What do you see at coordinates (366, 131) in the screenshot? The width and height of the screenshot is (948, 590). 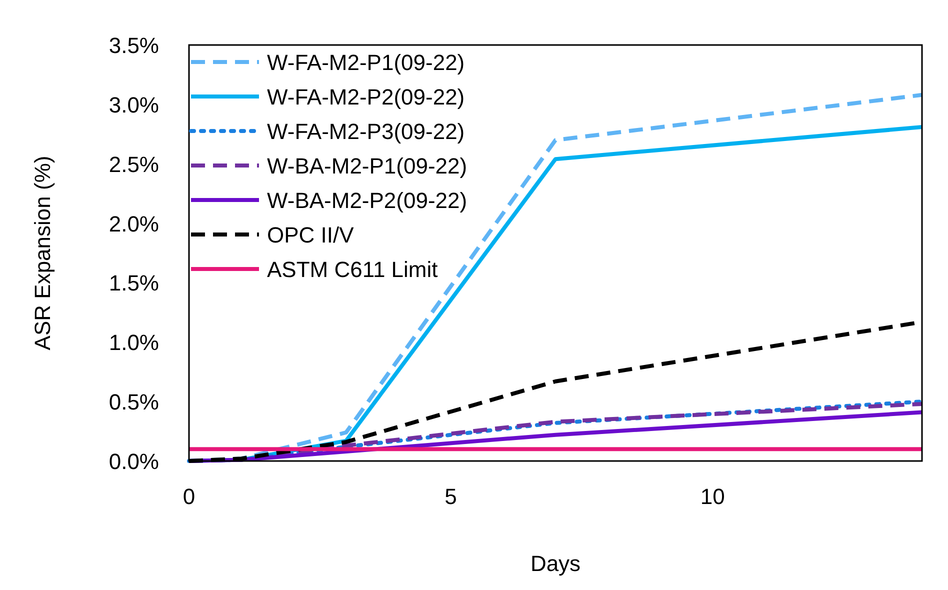 I see `legend-label: W-FA-M2-P3(09-22)` at bounding box center [366, 131].